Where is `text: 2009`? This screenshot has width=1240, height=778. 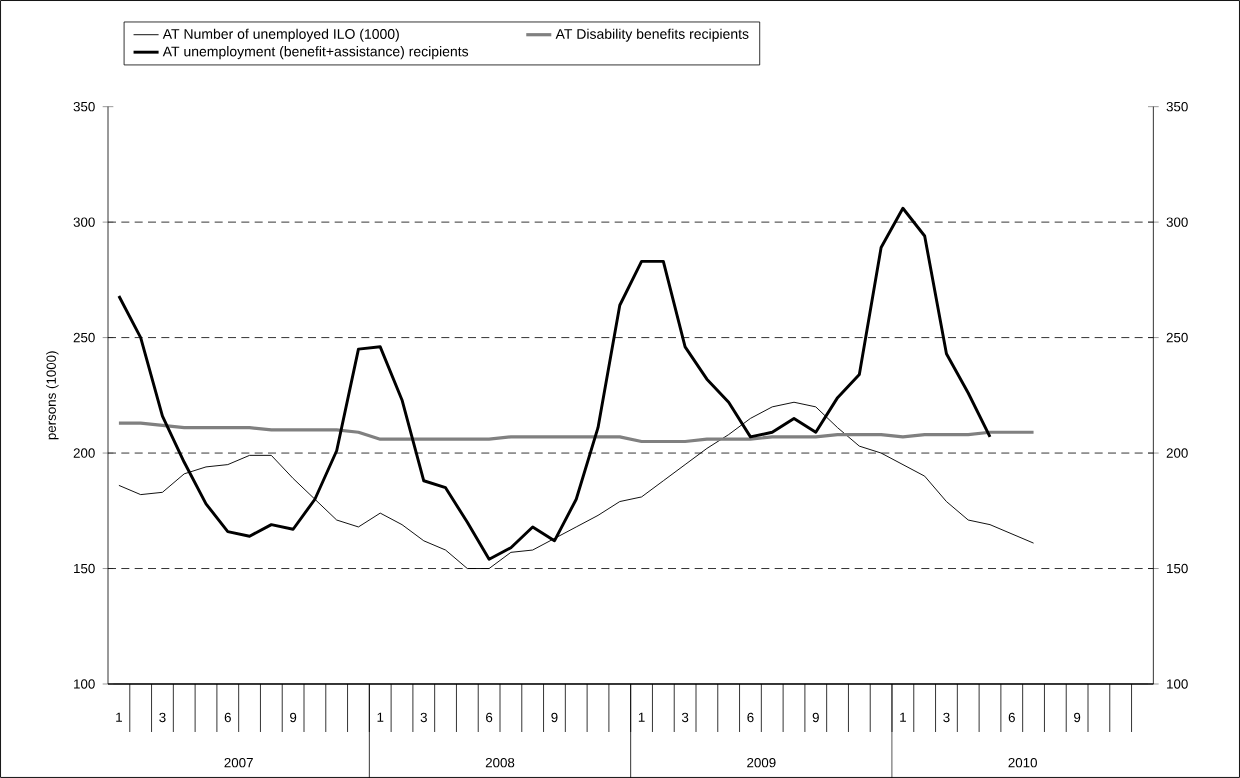 text: 2009 is located at coordinates (761, 762).